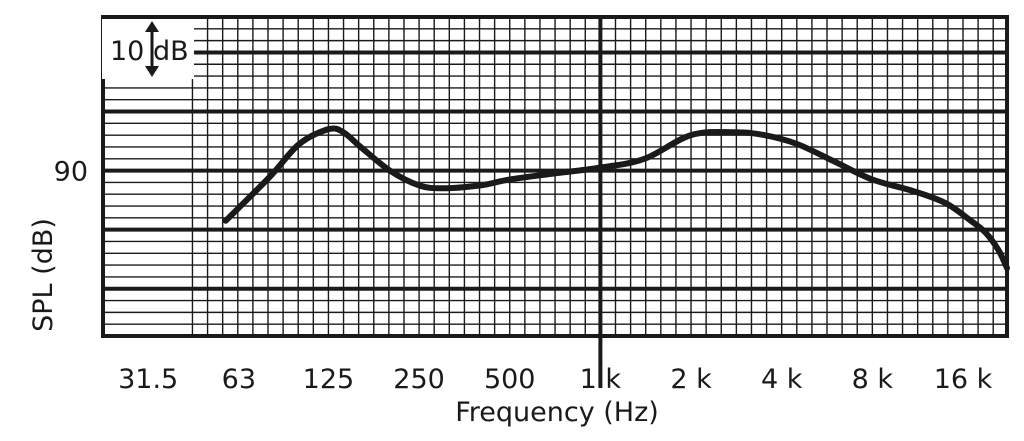 Image resolution: width=1024 pixels, height=441 pixels. What do you see at coordinates (510, 379) in the screenshot?
I see `x-tick-label: 500` at bounding box center [510, 379].